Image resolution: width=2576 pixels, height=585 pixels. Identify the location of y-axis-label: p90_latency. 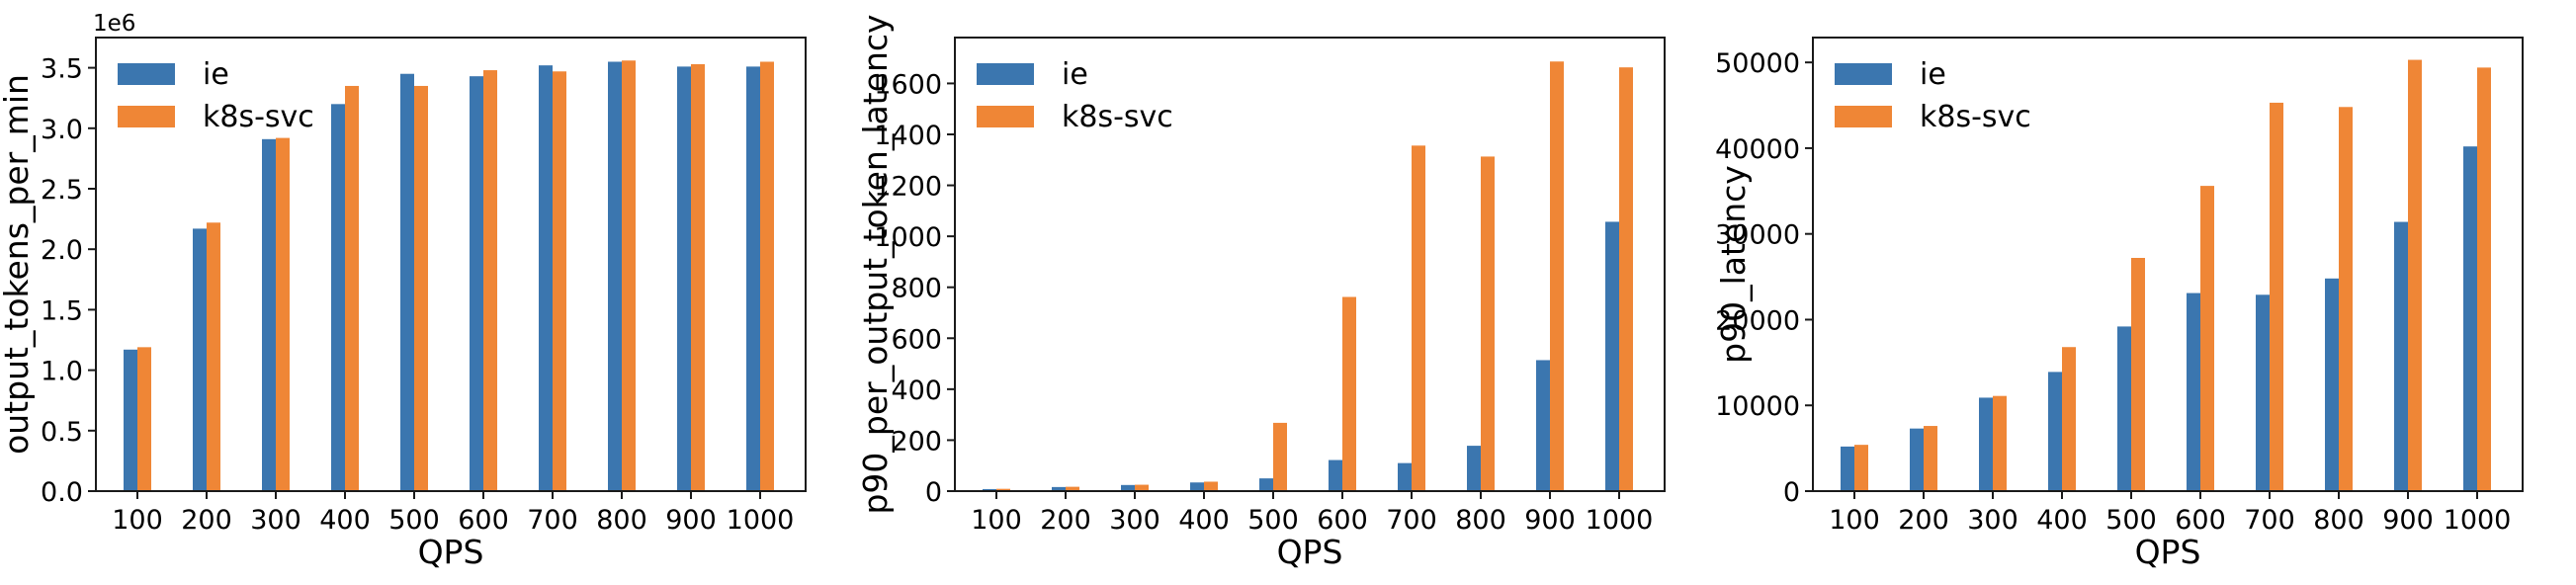
(1733, 264).